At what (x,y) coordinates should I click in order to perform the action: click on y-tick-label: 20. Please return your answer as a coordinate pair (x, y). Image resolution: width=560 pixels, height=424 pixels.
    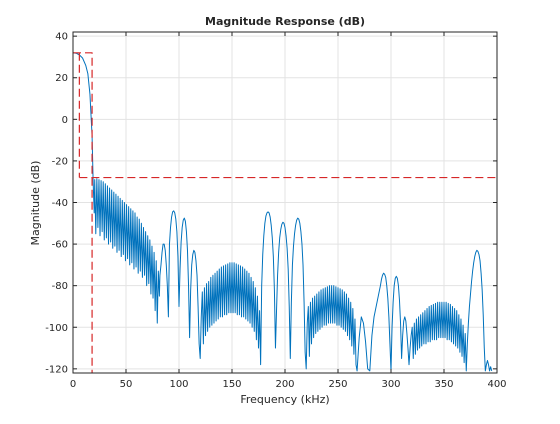
    Looking at the image, I should click on (61, 78).